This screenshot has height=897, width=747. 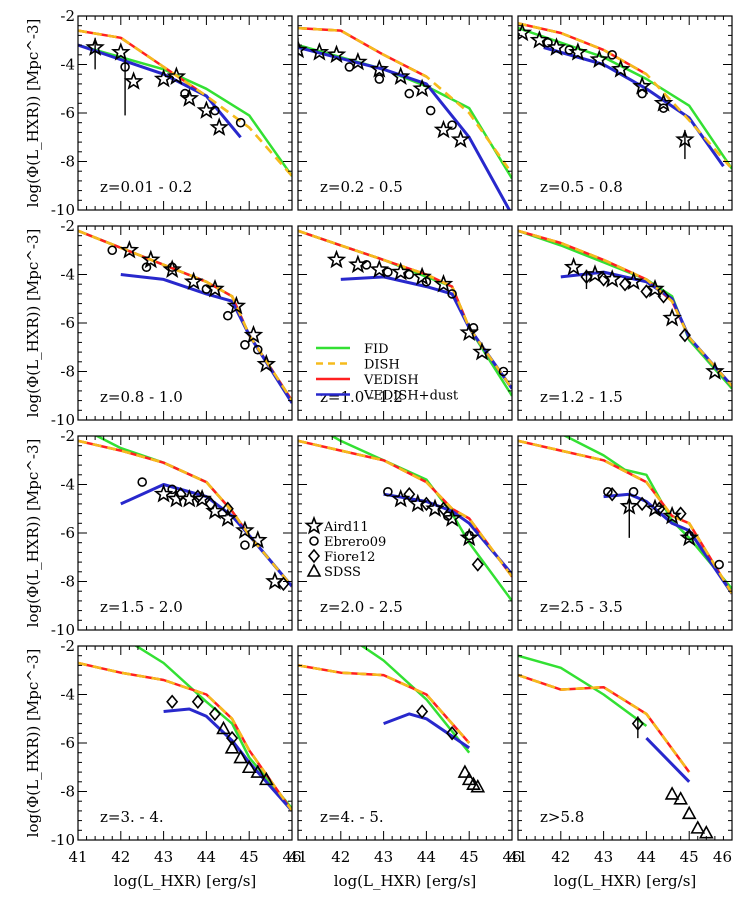 I want to click on redshift-label: z=1.5 - 2.0, so click(x=141, y=607).